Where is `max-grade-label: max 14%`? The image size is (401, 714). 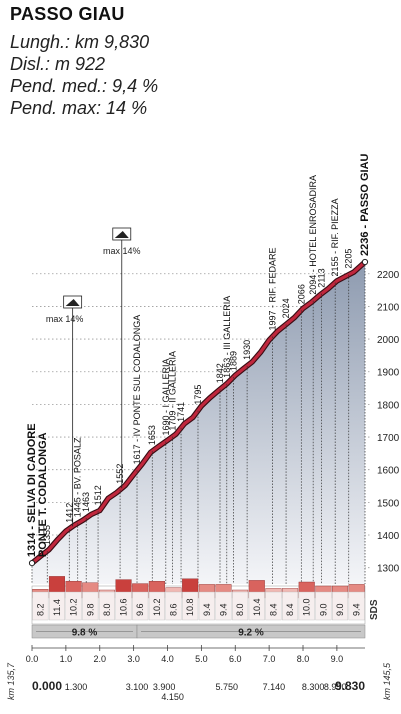
max-grade-label: max 14% is located at coordinates (65, 319).